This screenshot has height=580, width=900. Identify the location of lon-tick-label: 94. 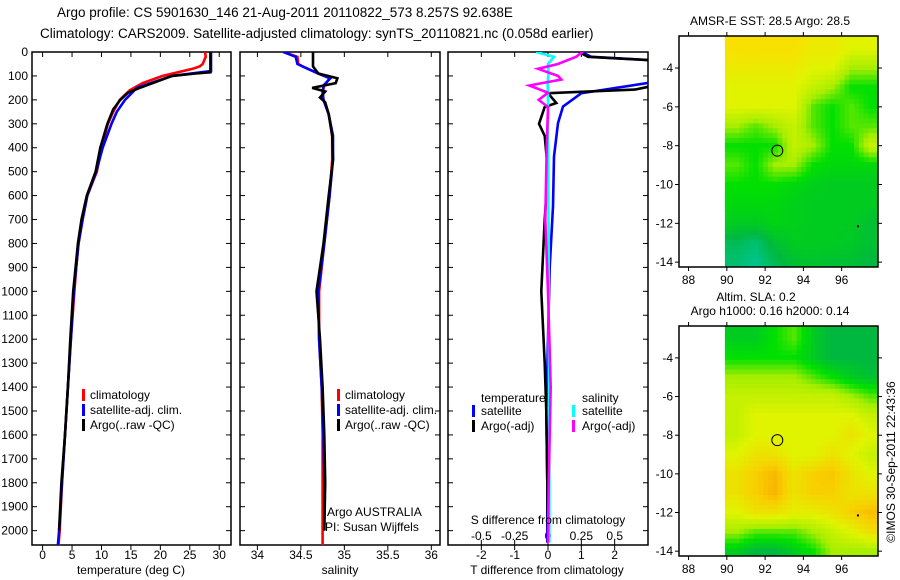
(804, 280).